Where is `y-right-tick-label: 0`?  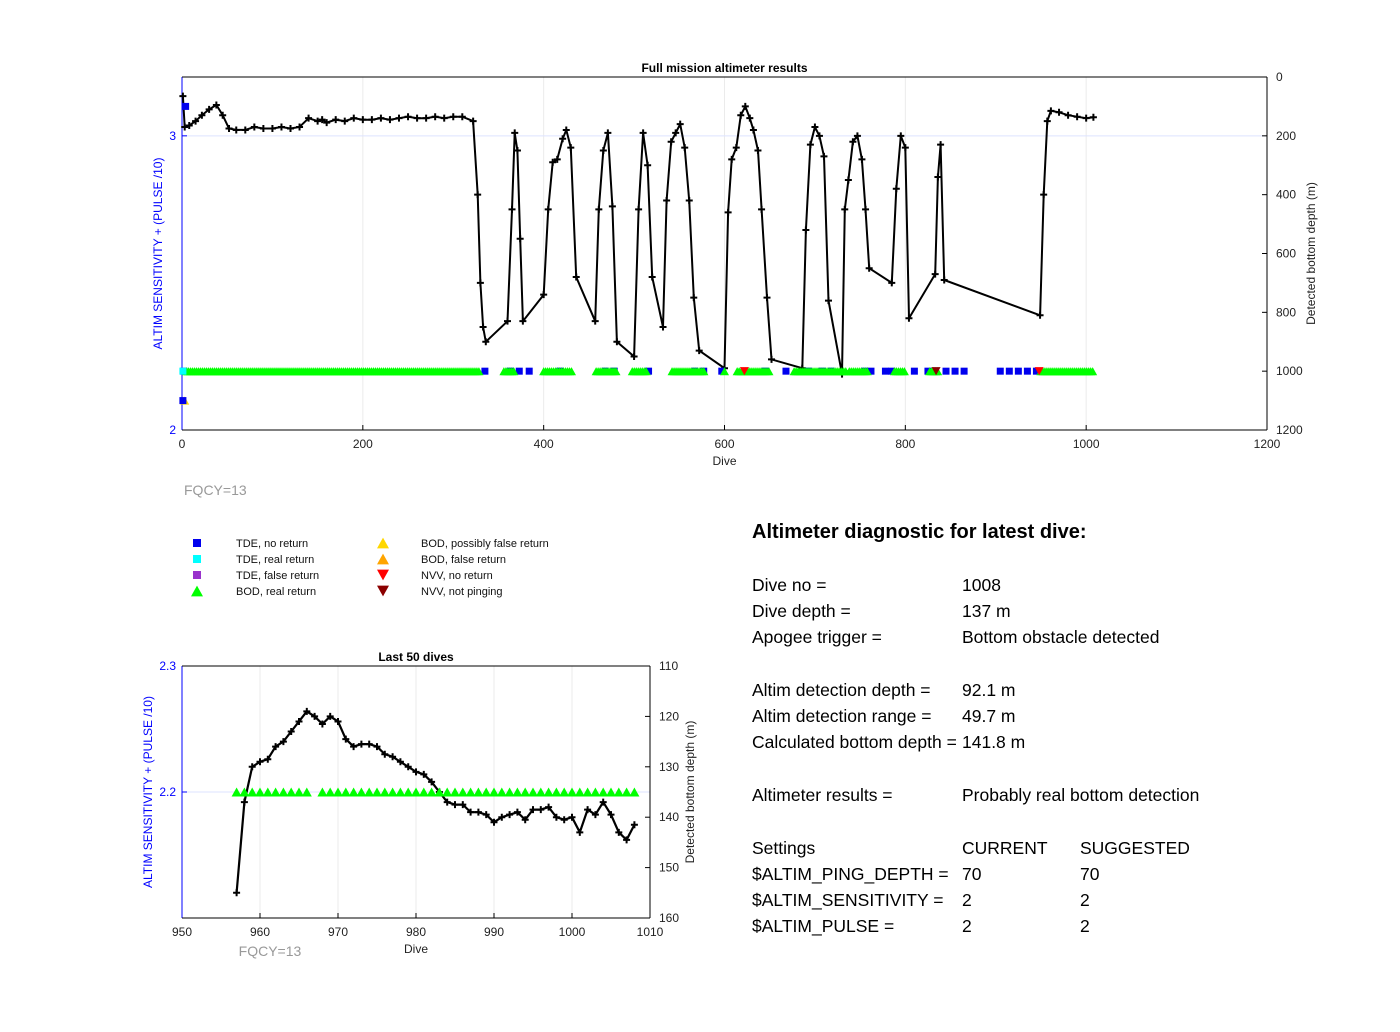
y-right-tick-label: 0 is located at coordinates (1279, 77).